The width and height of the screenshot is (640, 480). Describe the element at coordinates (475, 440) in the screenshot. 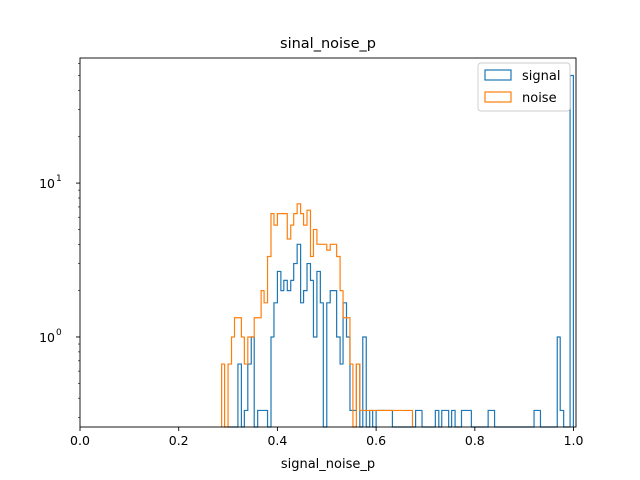

I see `x-tick-label: 0.8` at that location.